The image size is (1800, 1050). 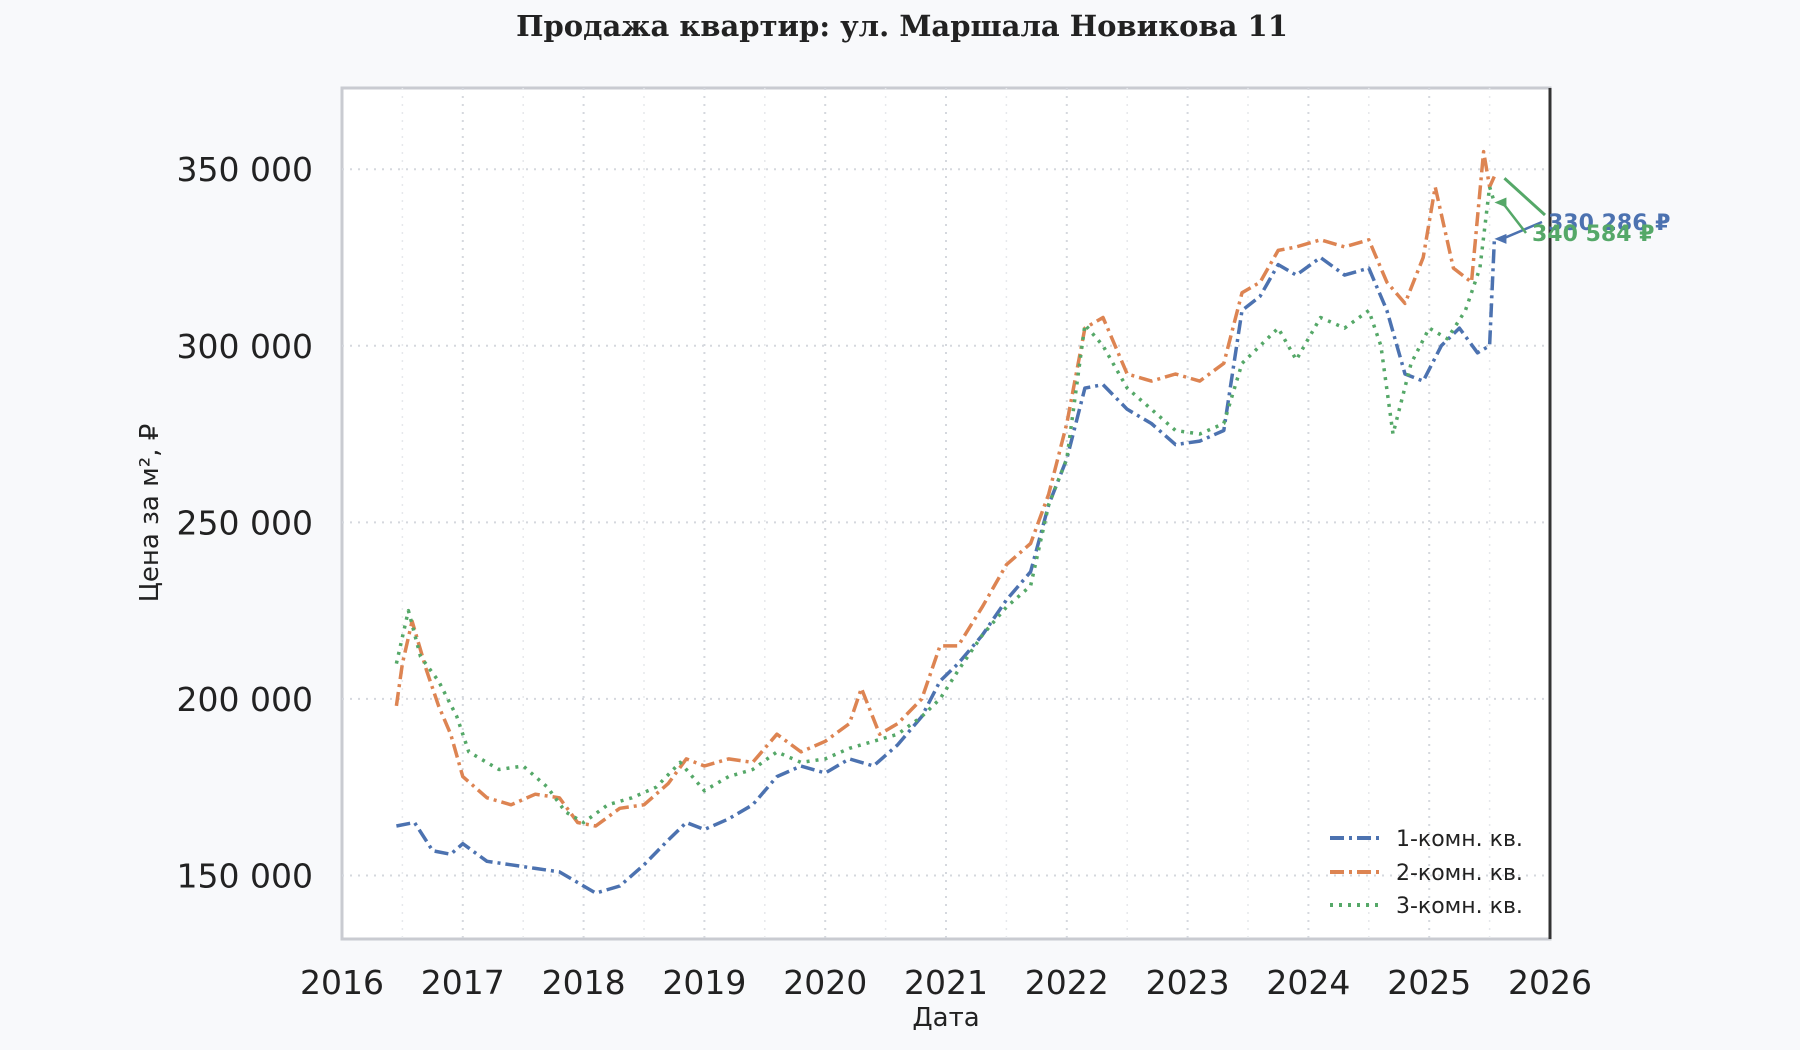 I want to click on annotations: 330 286 ₽340 584 ₽, so click(x=1582, y=212).